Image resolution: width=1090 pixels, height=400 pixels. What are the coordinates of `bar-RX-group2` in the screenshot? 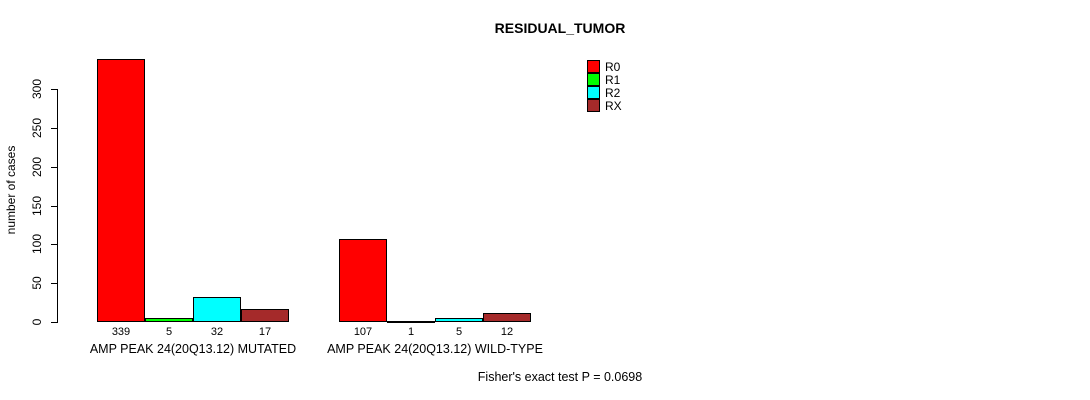 It's located at (507, 317).